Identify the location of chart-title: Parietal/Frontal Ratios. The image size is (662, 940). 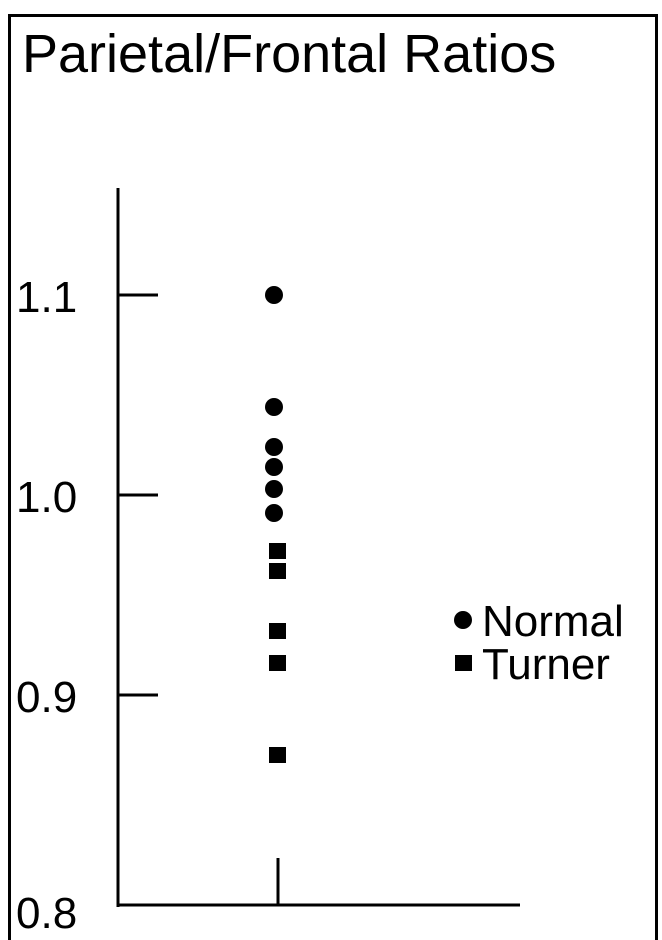
(289, 54).